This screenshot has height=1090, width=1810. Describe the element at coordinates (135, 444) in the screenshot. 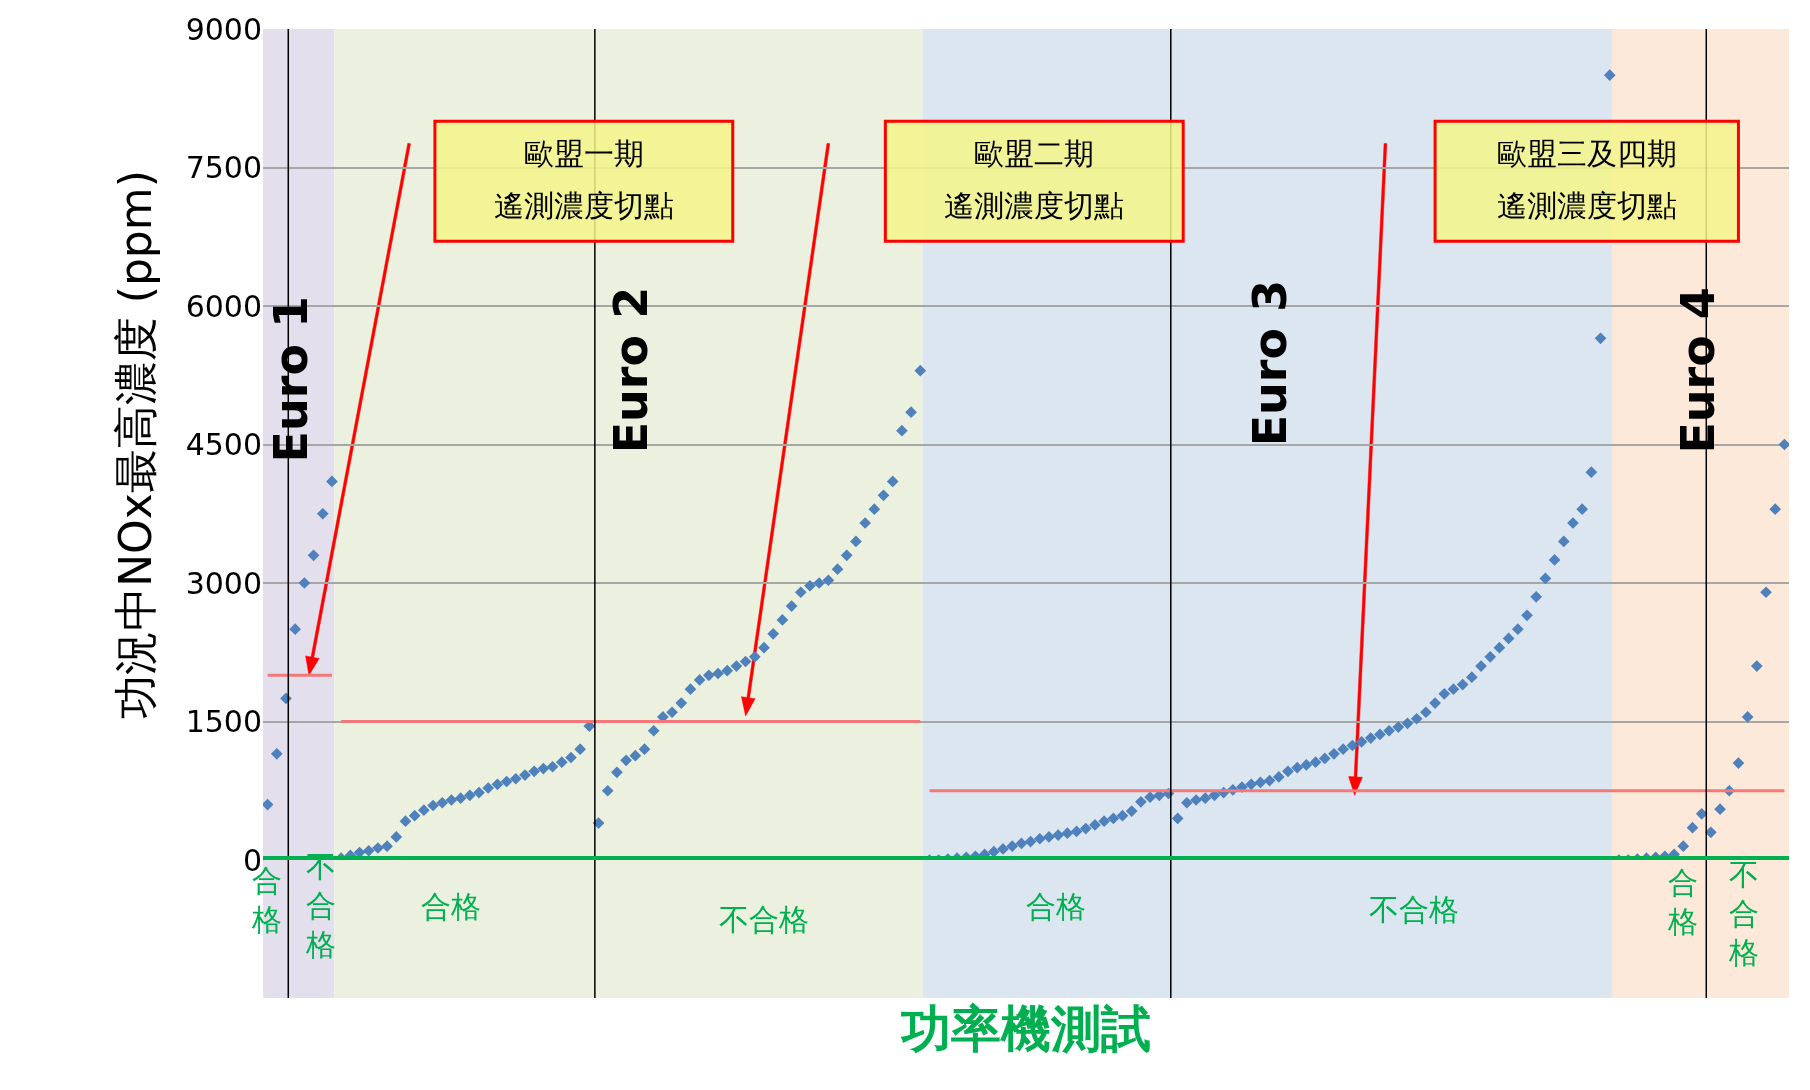

I see `y-axis-title: 功況中NOx最高濃度 (ppm)` at that location.